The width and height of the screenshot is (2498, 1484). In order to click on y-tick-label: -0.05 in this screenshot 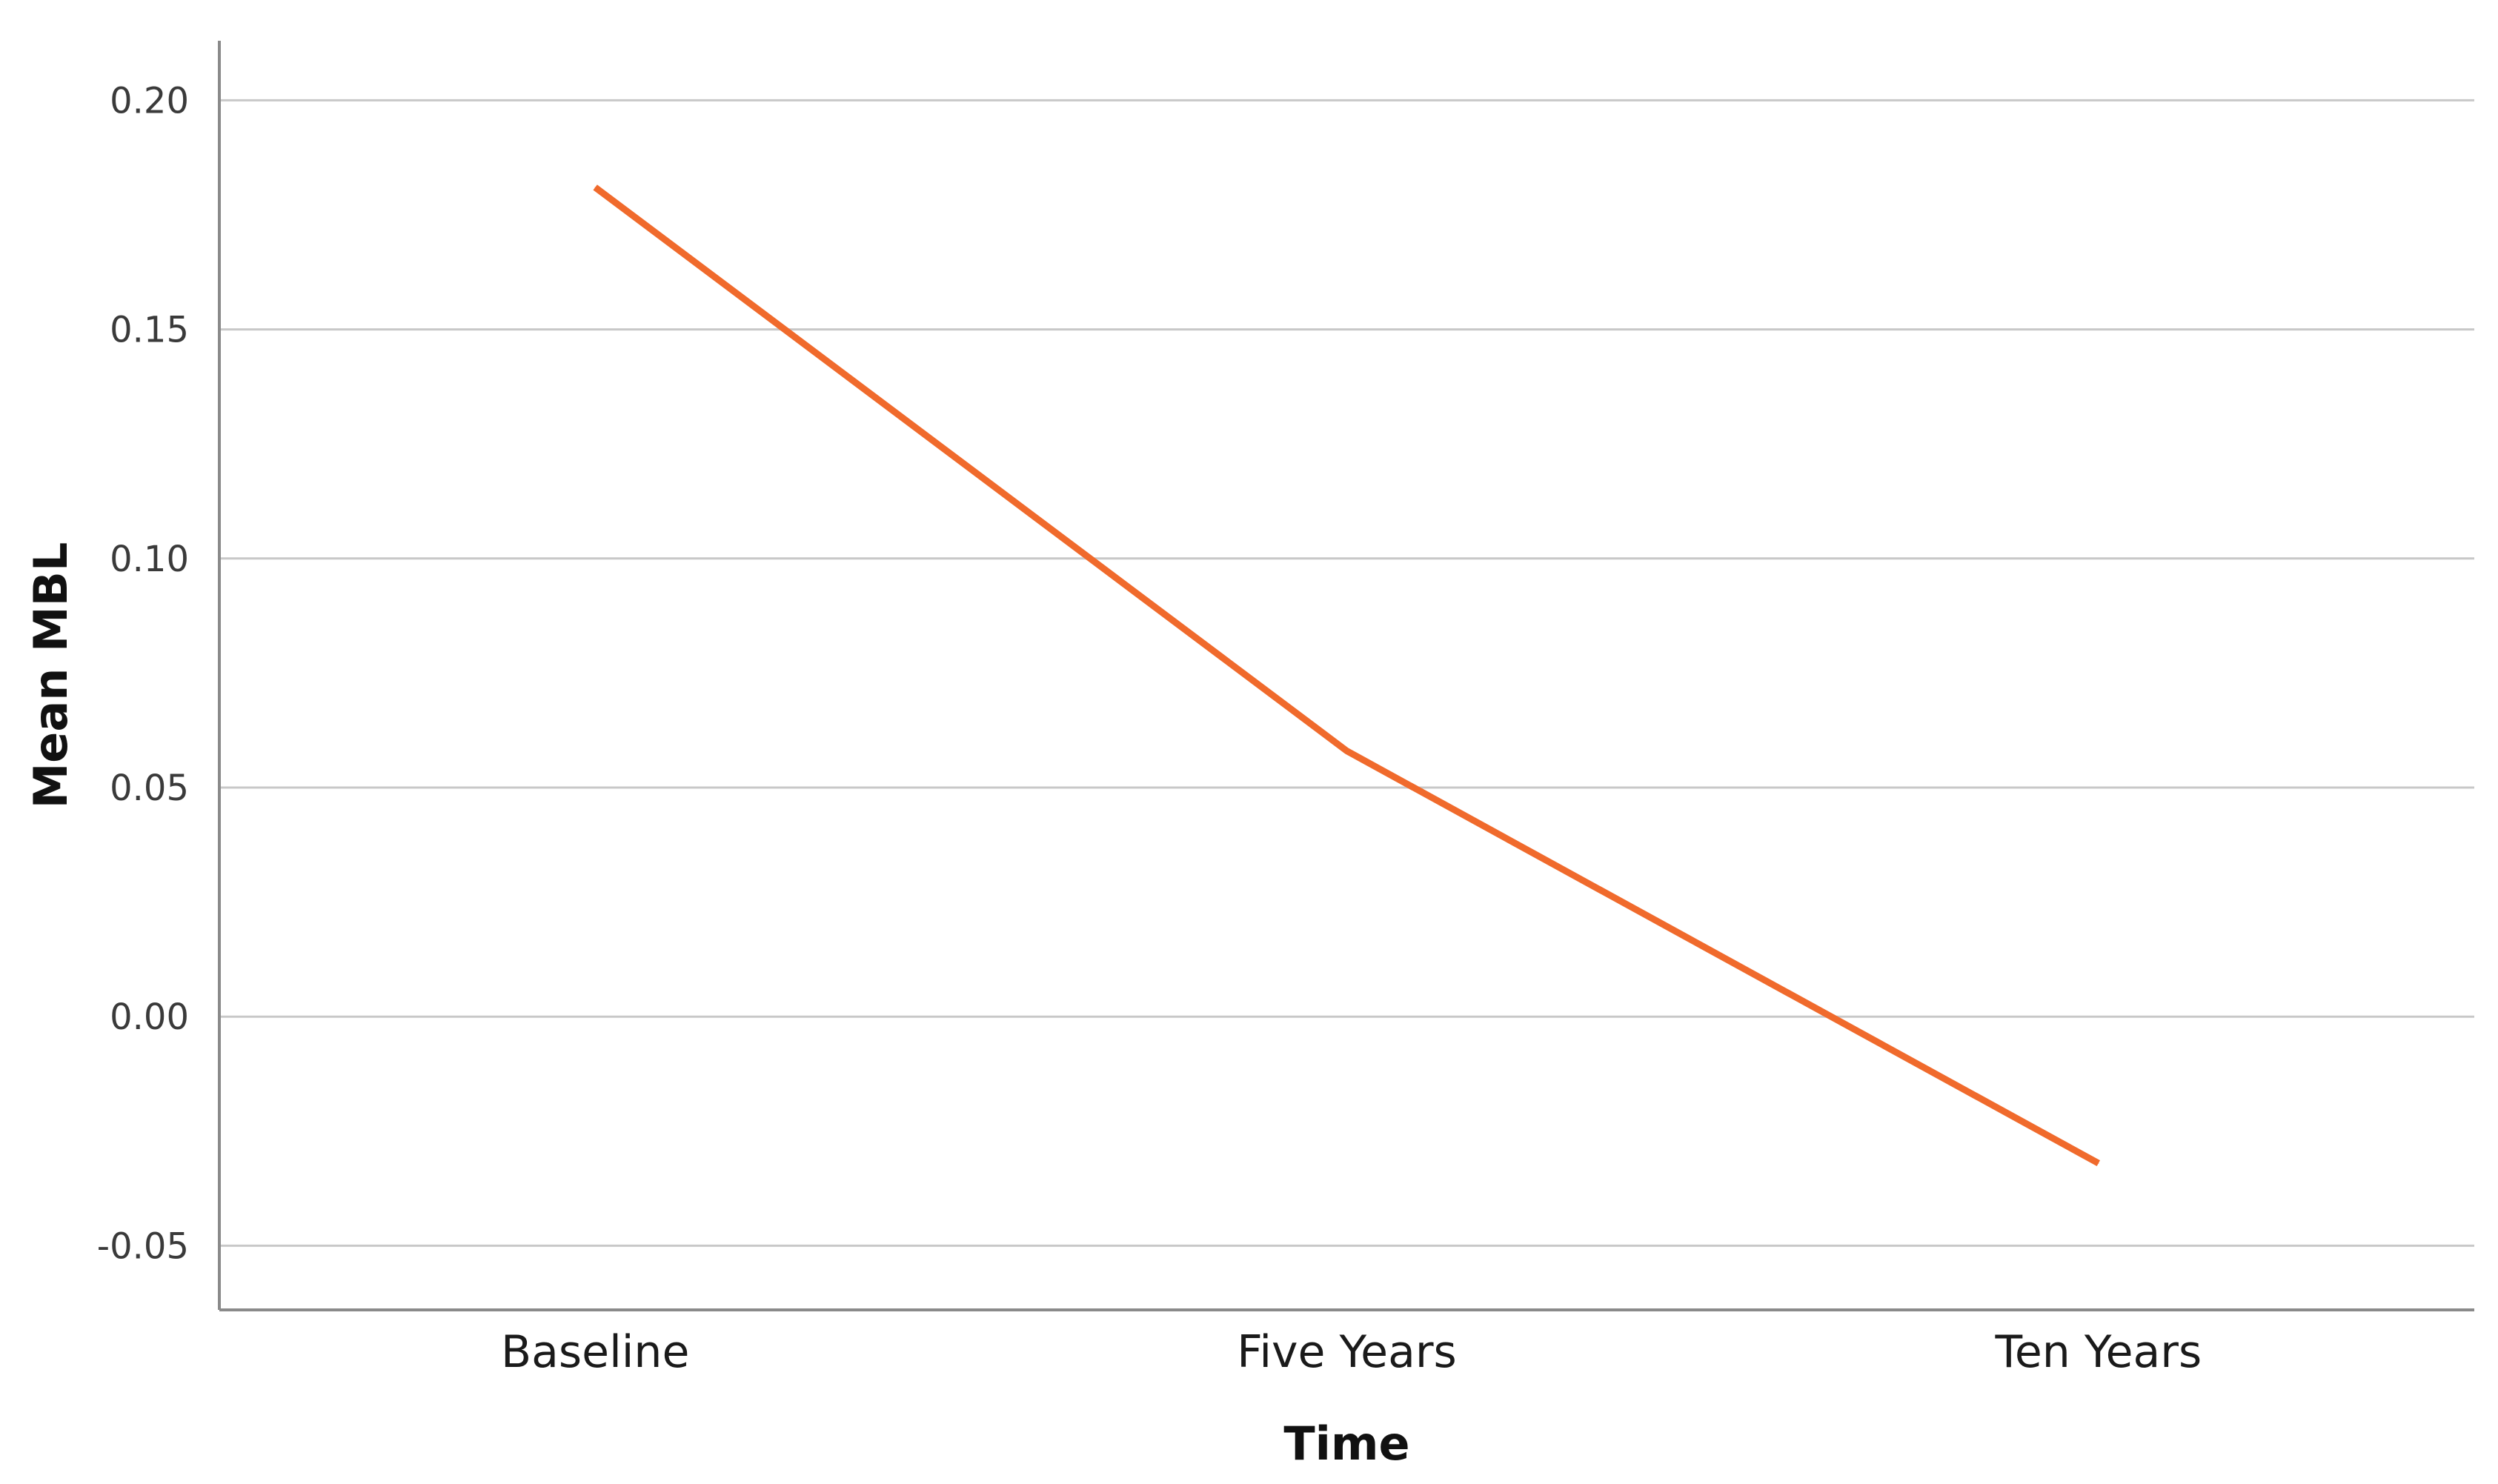, I will do `click(143, 1246)`.